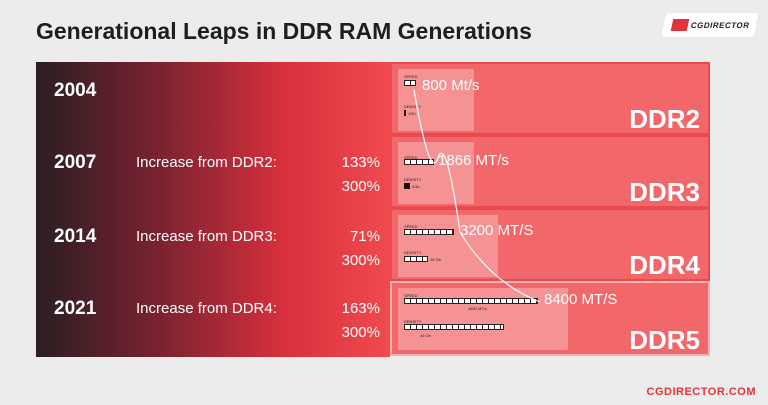 The image size is (768, 405). What do you see at coordinates (206, 236) in the screenshot?
I see `increase-label: Increase from DDR3:` at bounding box center [206, 236].